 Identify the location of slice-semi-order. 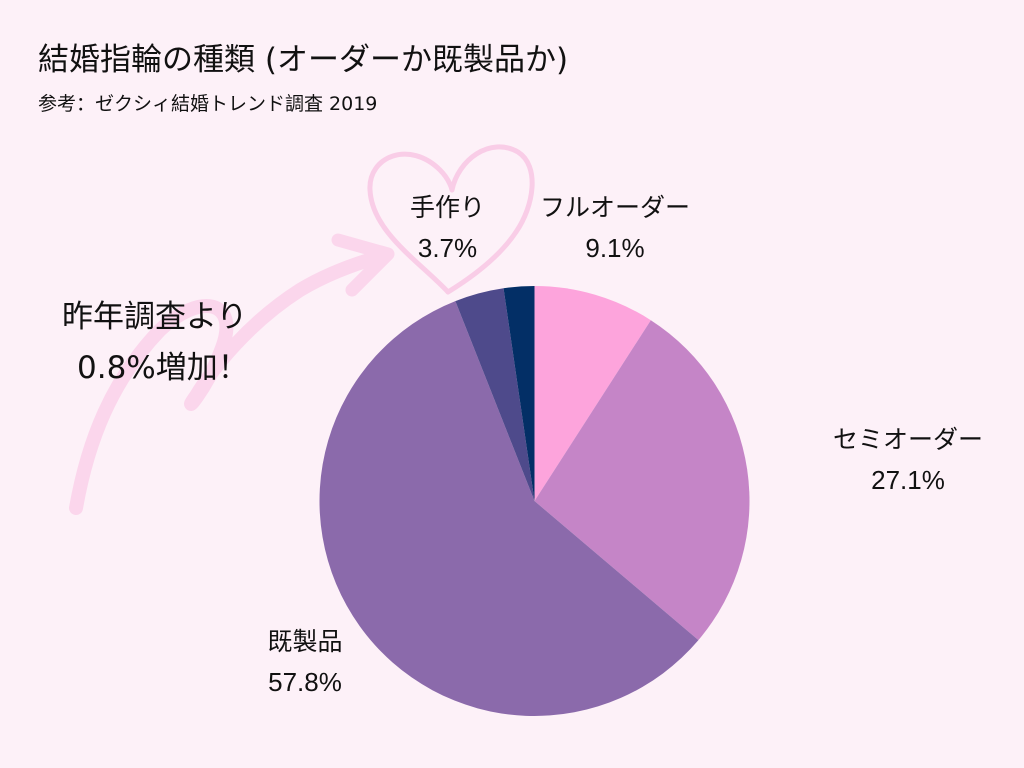
(642, 480).